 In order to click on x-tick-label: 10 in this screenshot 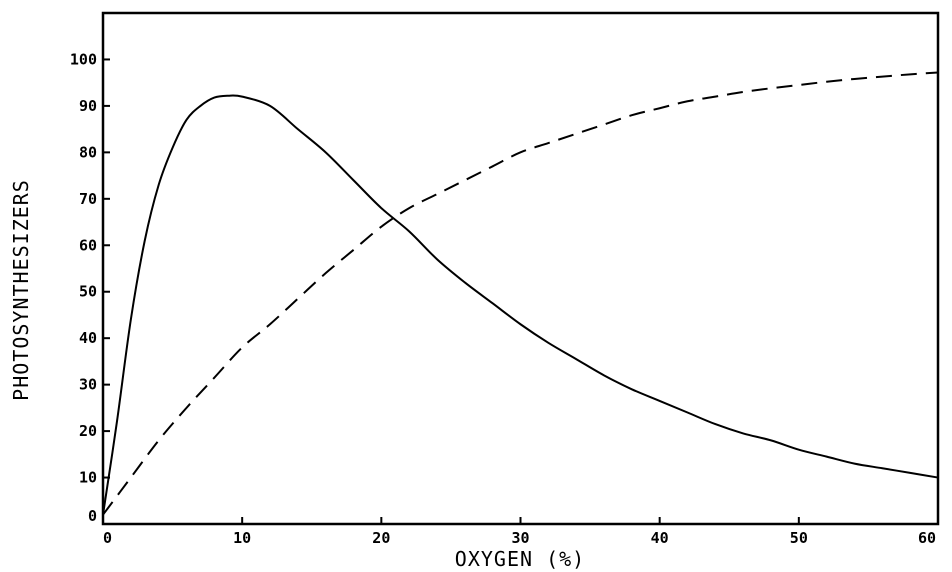, I will do `click(242, 538)`.